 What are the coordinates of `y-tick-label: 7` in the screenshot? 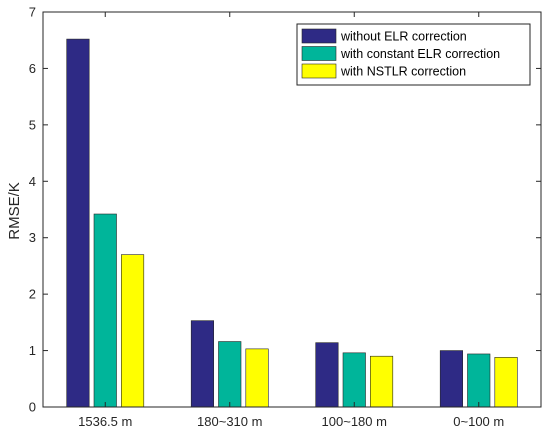 It's located at (32, 12).